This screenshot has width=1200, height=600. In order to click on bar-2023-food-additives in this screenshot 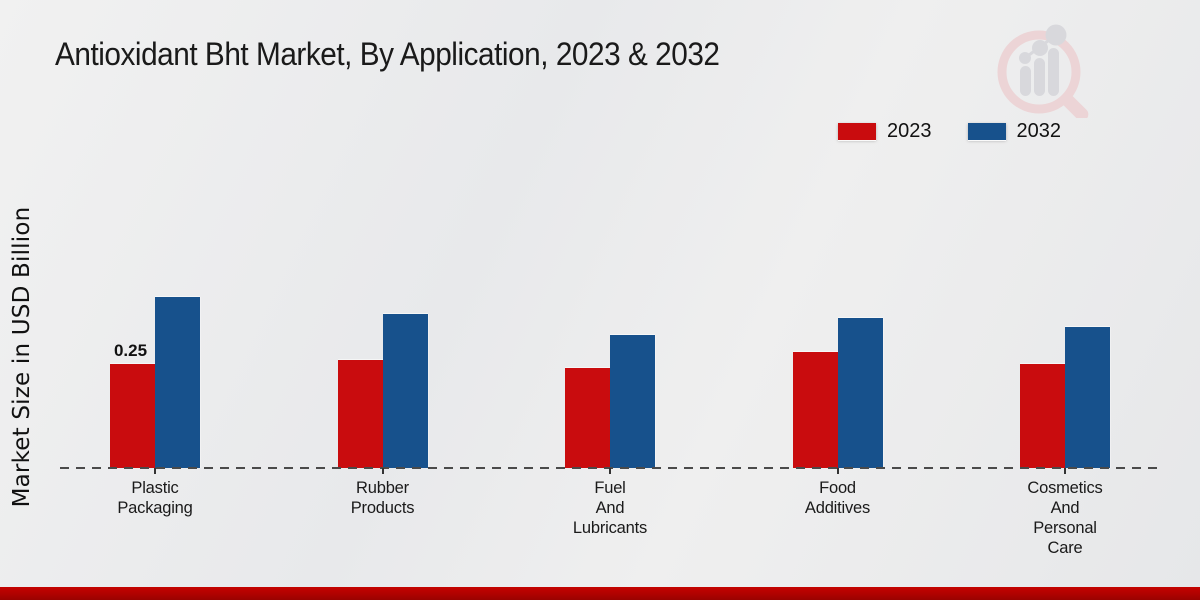, I will do `click(815, 410)`.